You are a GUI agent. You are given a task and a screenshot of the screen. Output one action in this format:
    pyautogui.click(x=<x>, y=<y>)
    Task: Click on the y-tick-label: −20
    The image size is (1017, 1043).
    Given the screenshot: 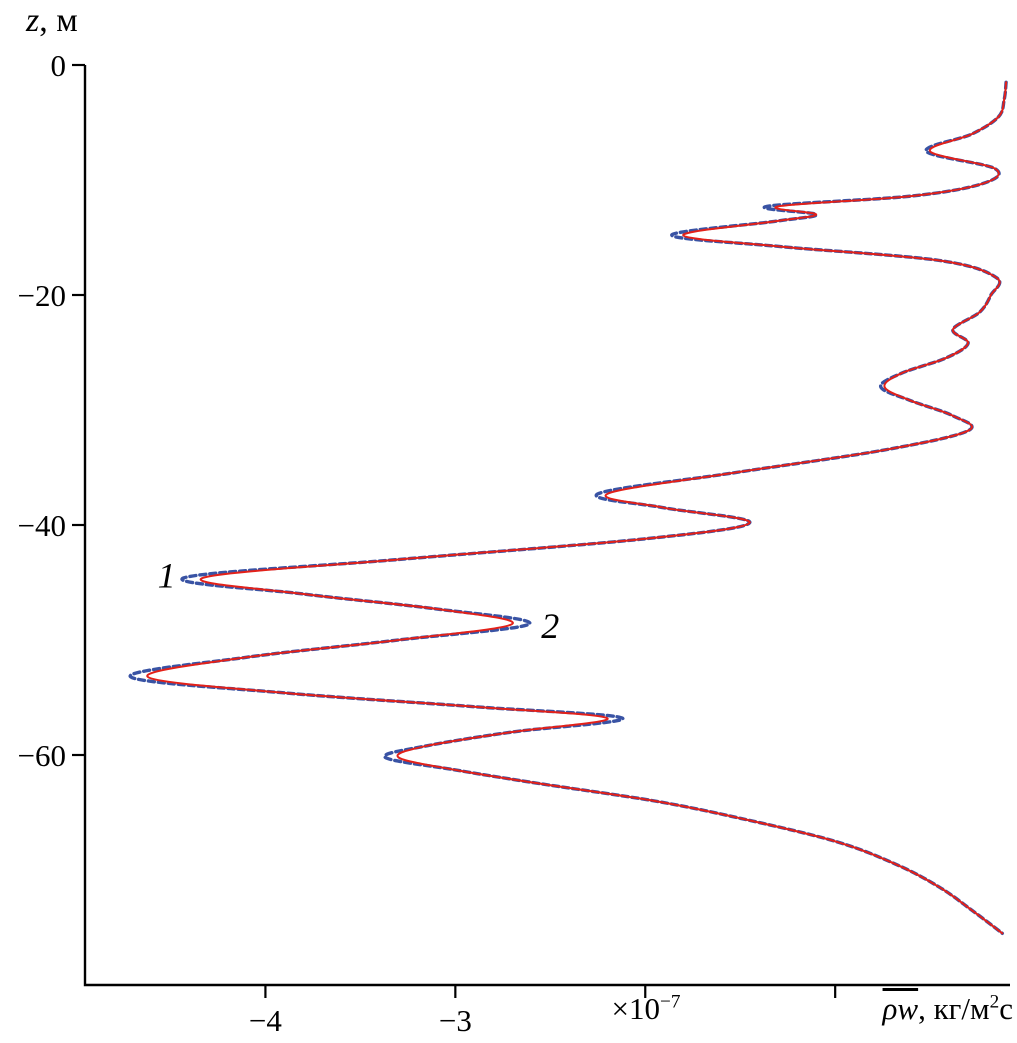 What is the action you would take?
    pyautogui.click(x=42, y=295)
    